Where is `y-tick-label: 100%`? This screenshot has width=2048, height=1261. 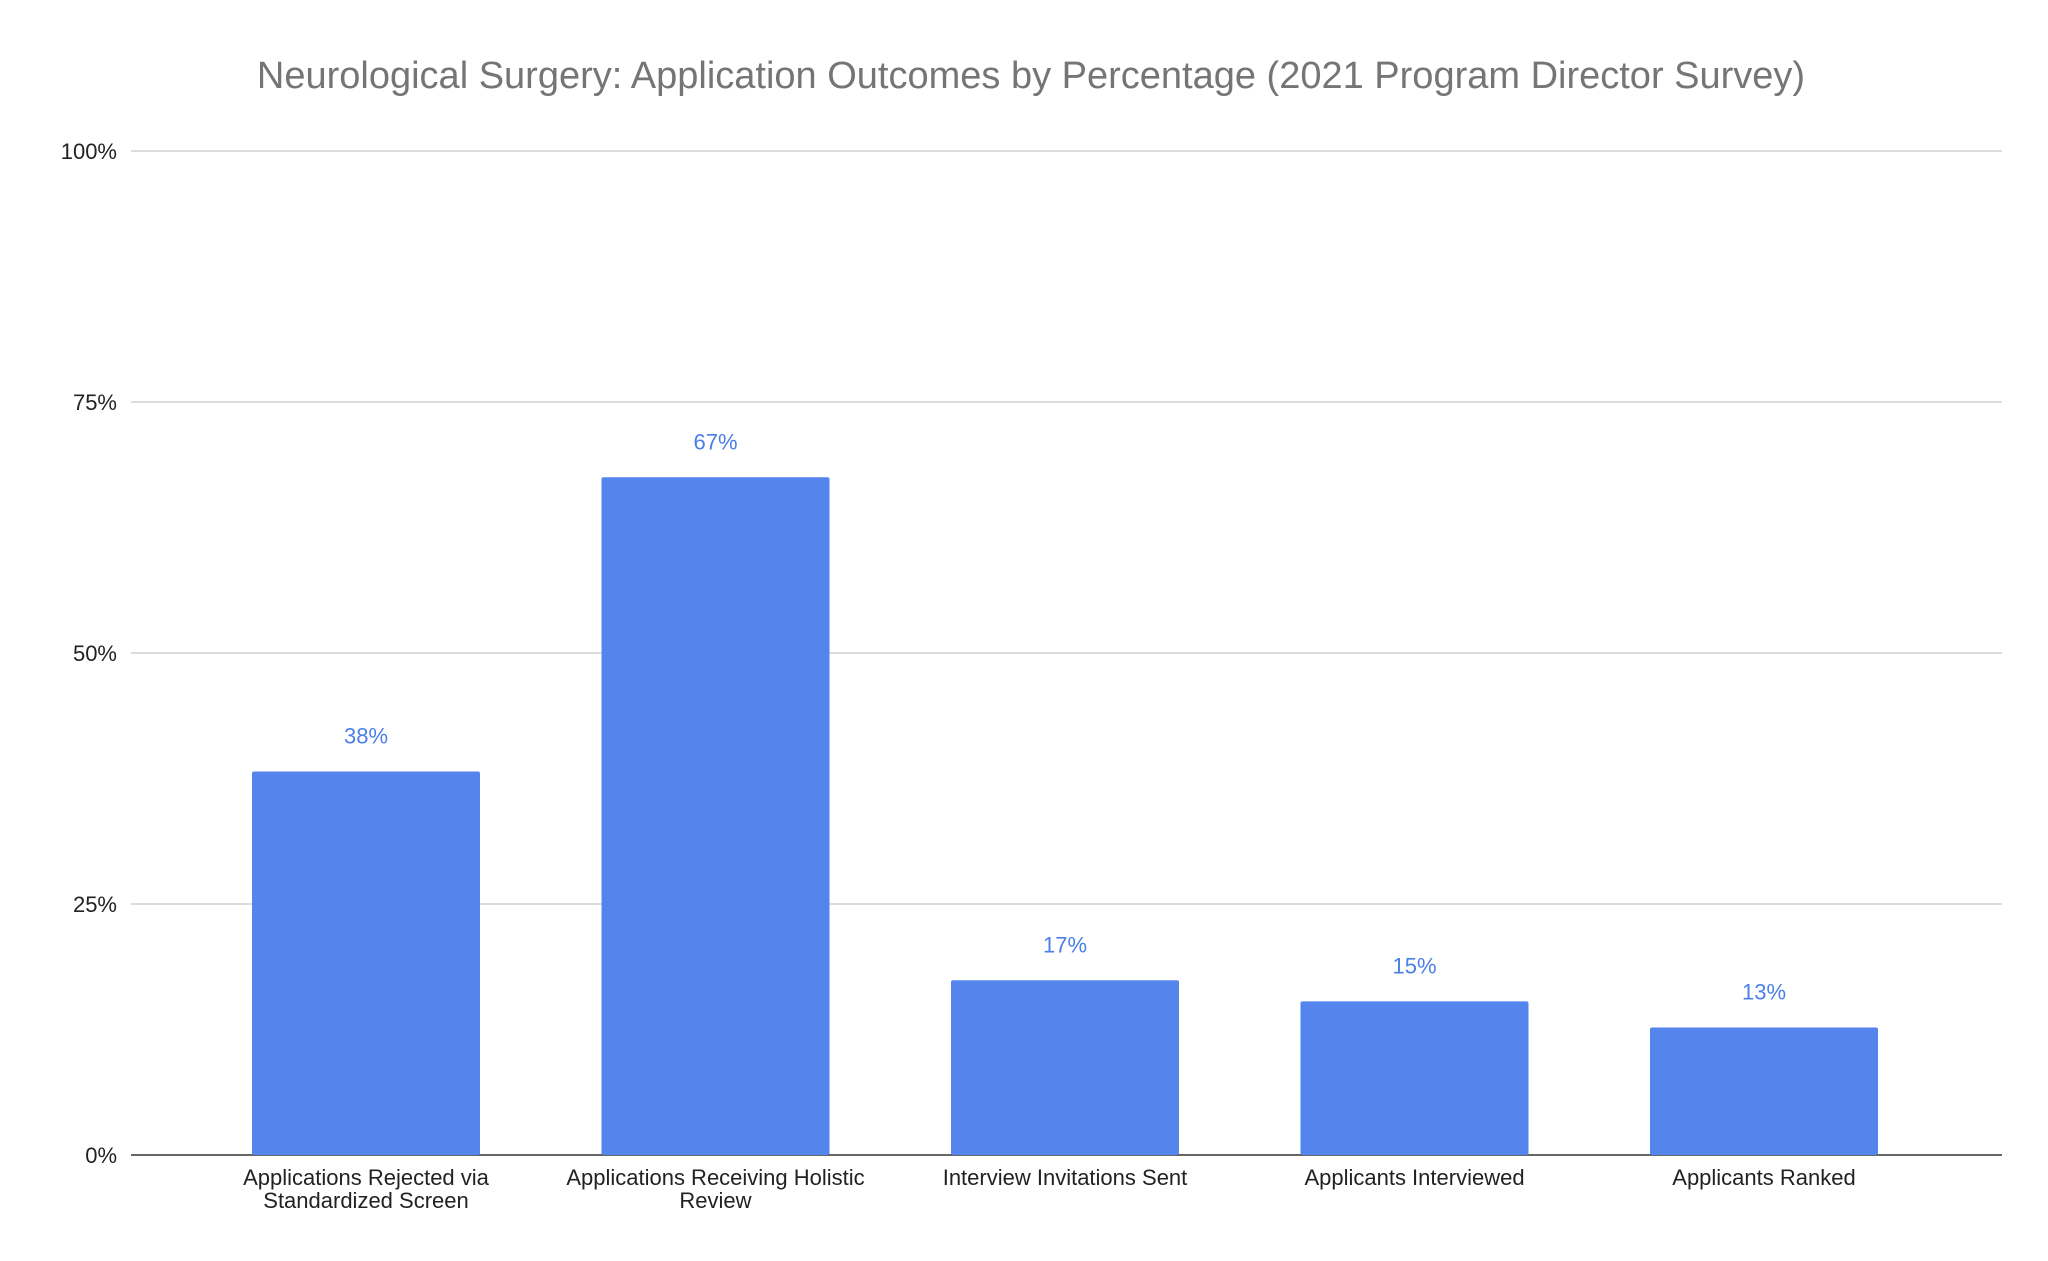 y-tick-label: 100% is located at coordinates (89, 151).